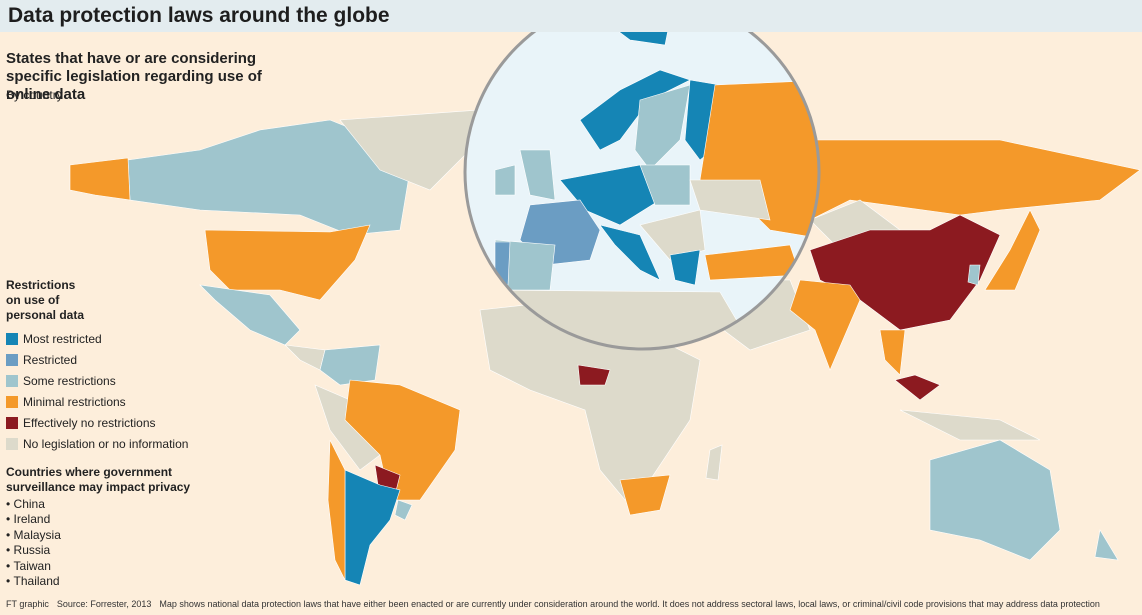 The height and width of the screenshot is (615, 1142). What do you see at coordinates (89, 422) in the screenshot?
I see `legend-label: Effectively no restrictions` at bounding box center [89, 422].